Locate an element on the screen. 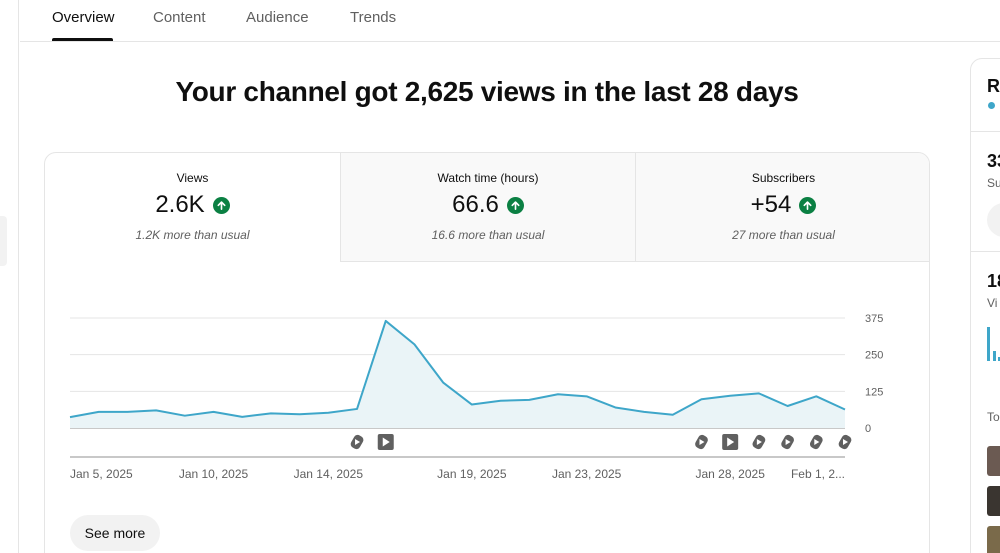 The height and width of the screenshot is (553, 1000). metric-value-row: 66.6 is located at coordinates (488, 205).